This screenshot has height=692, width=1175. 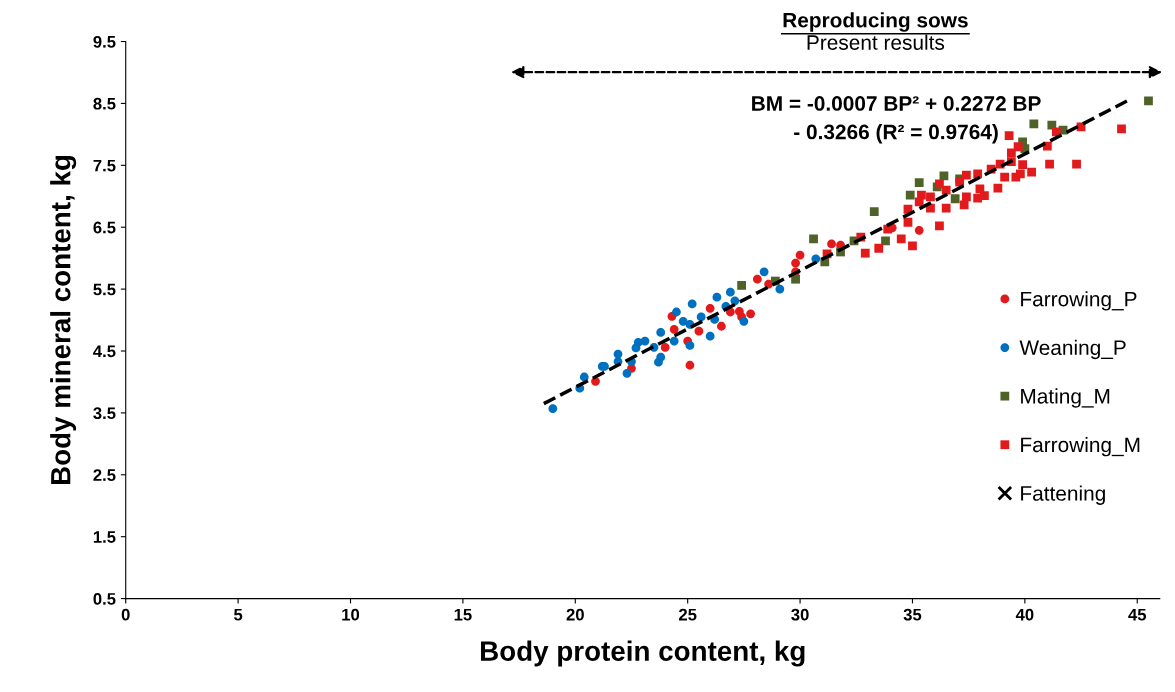 I want to click on y-tick-label: 3.5, so click(x=104, y=413).